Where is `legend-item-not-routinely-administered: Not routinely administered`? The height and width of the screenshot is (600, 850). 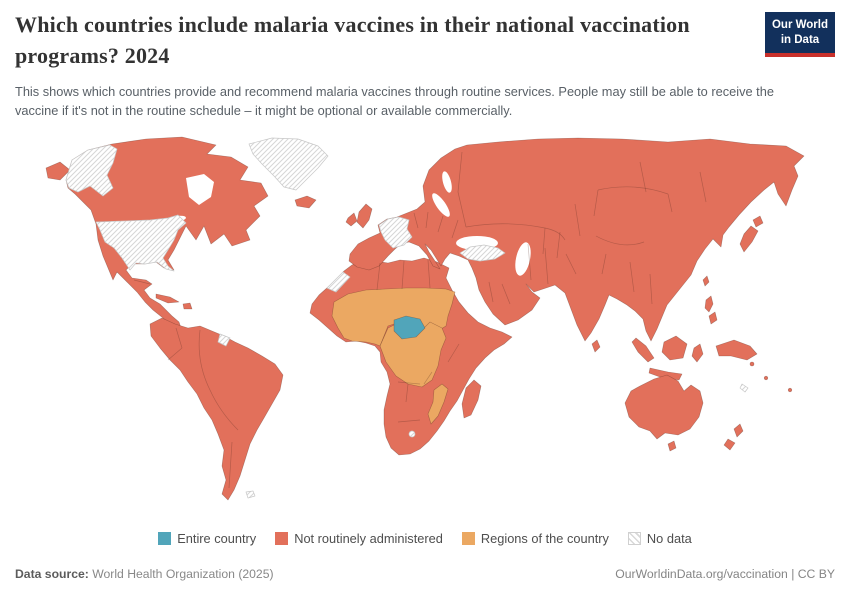 legend-item-not-routinely-administered: Not routinely administered is located at coordinates (359, 538).